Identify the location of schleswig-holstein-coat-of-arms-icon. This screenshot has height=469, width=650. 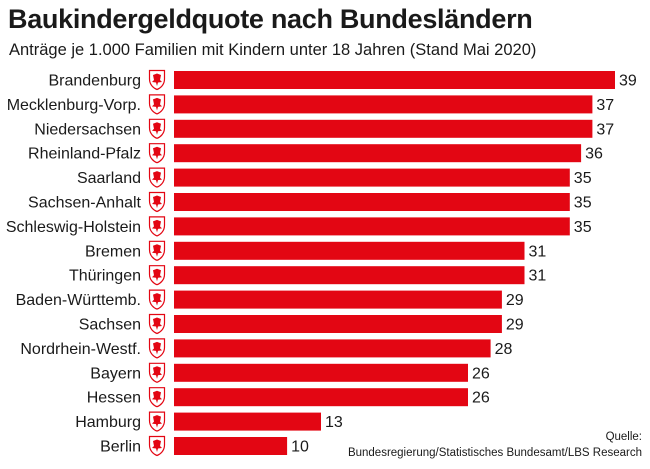
(157, 226).